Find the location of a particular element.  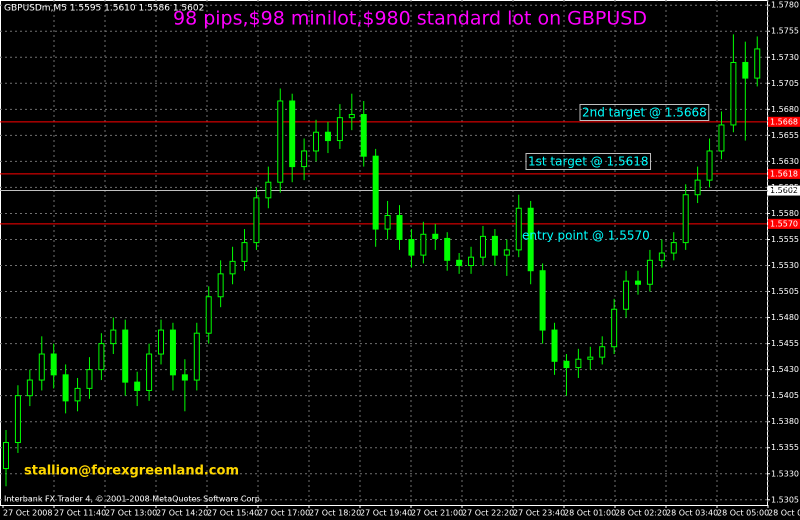

watermark: stallion@forexgreenland.com is located at coordinates (131, 471).